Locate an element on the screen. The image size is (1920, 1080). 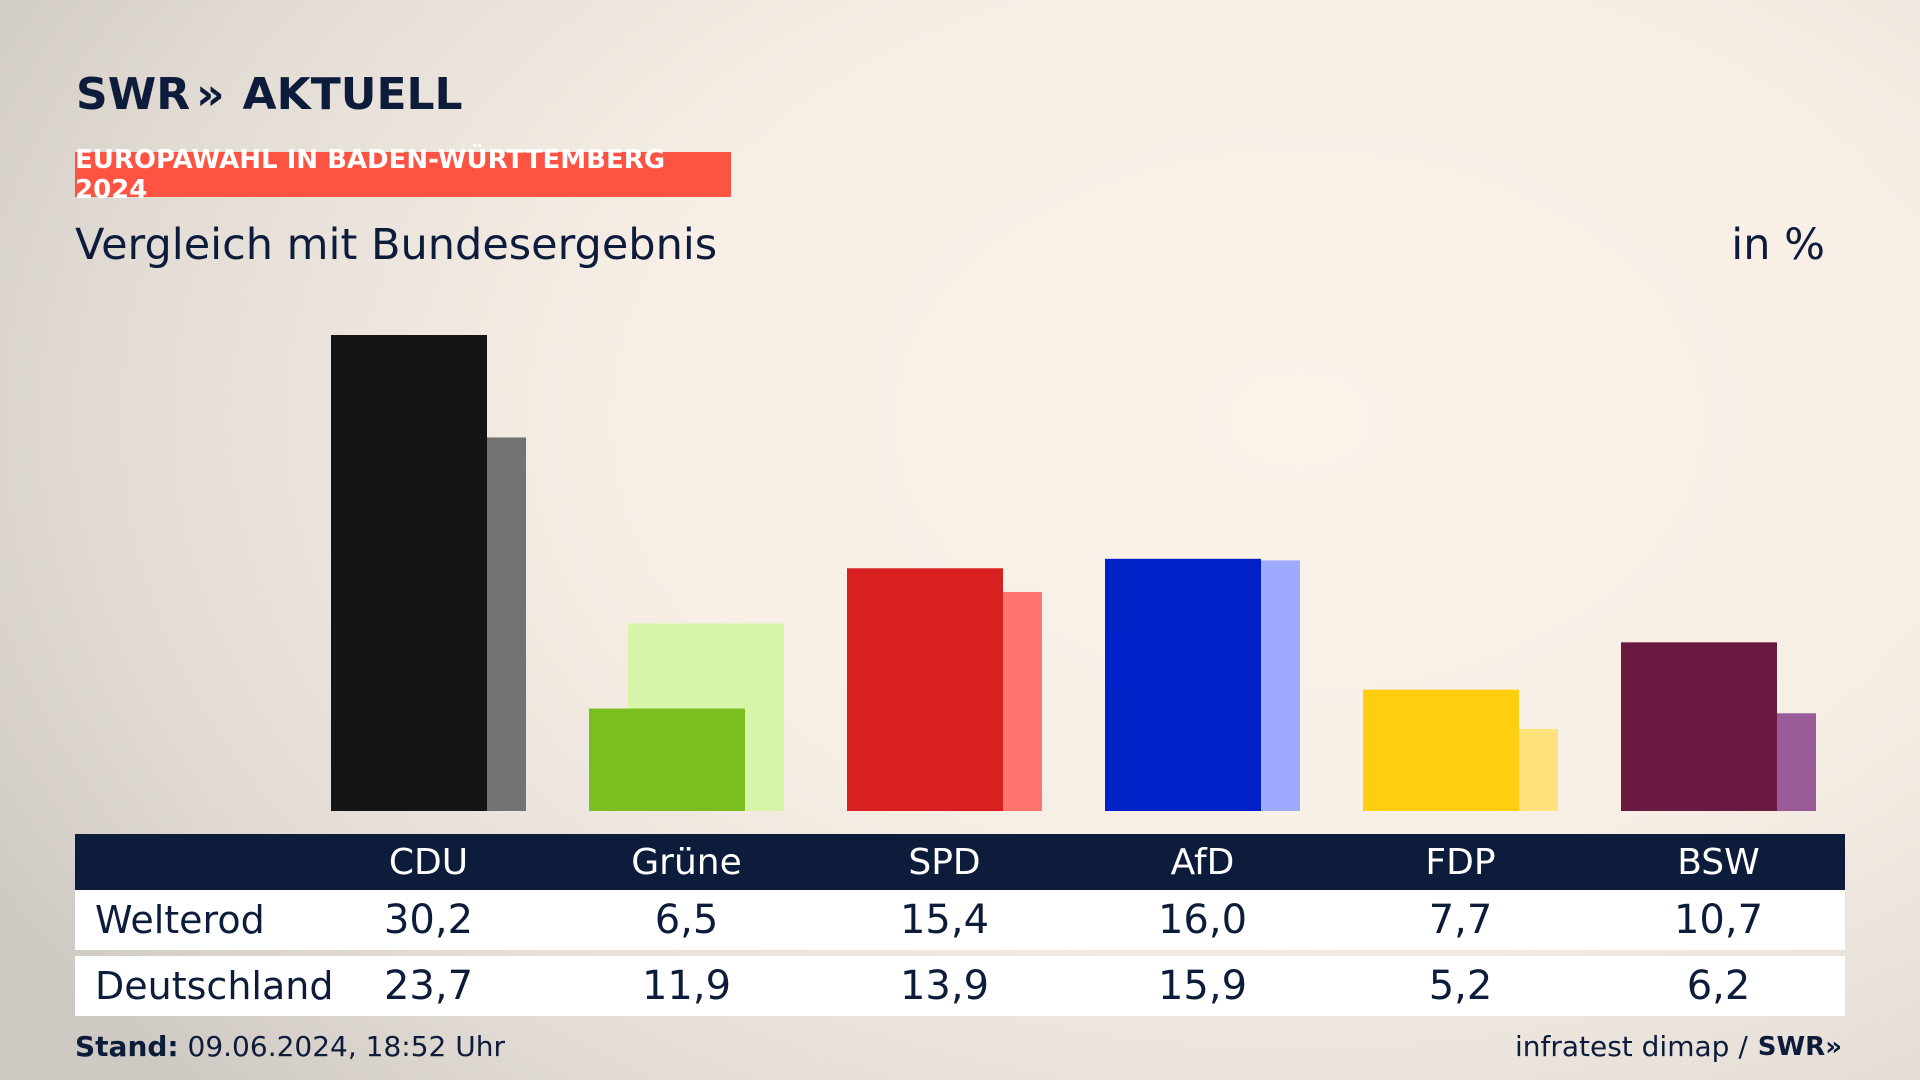
party-header: Grüne is located at coordinates (686, 862).